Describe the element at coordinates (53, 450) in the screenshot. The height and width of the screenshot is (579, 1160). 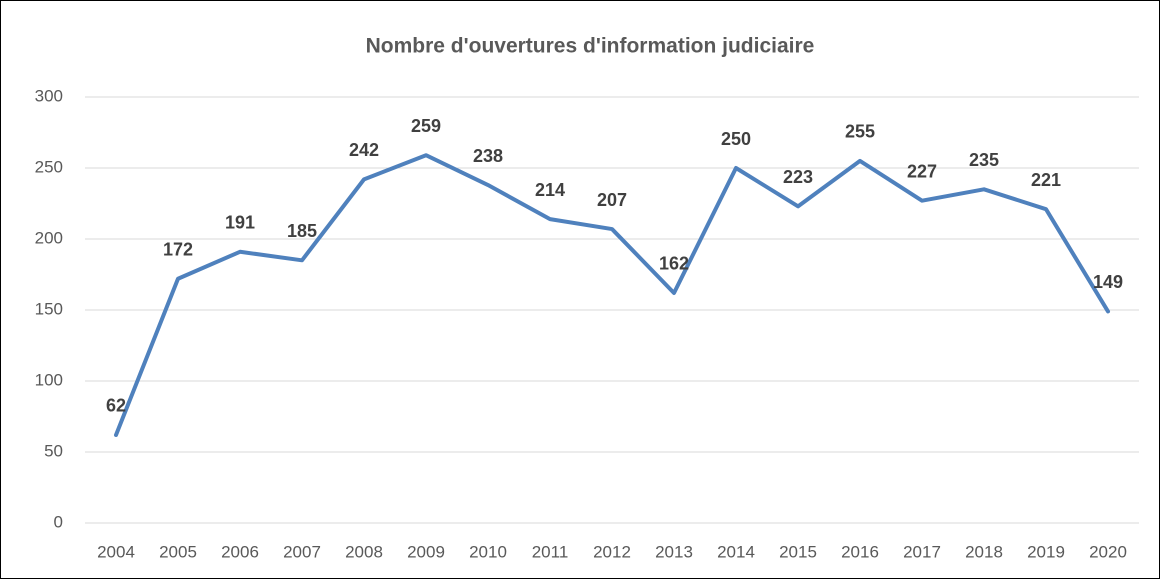
I see `y-tick-label: 50` at that location.